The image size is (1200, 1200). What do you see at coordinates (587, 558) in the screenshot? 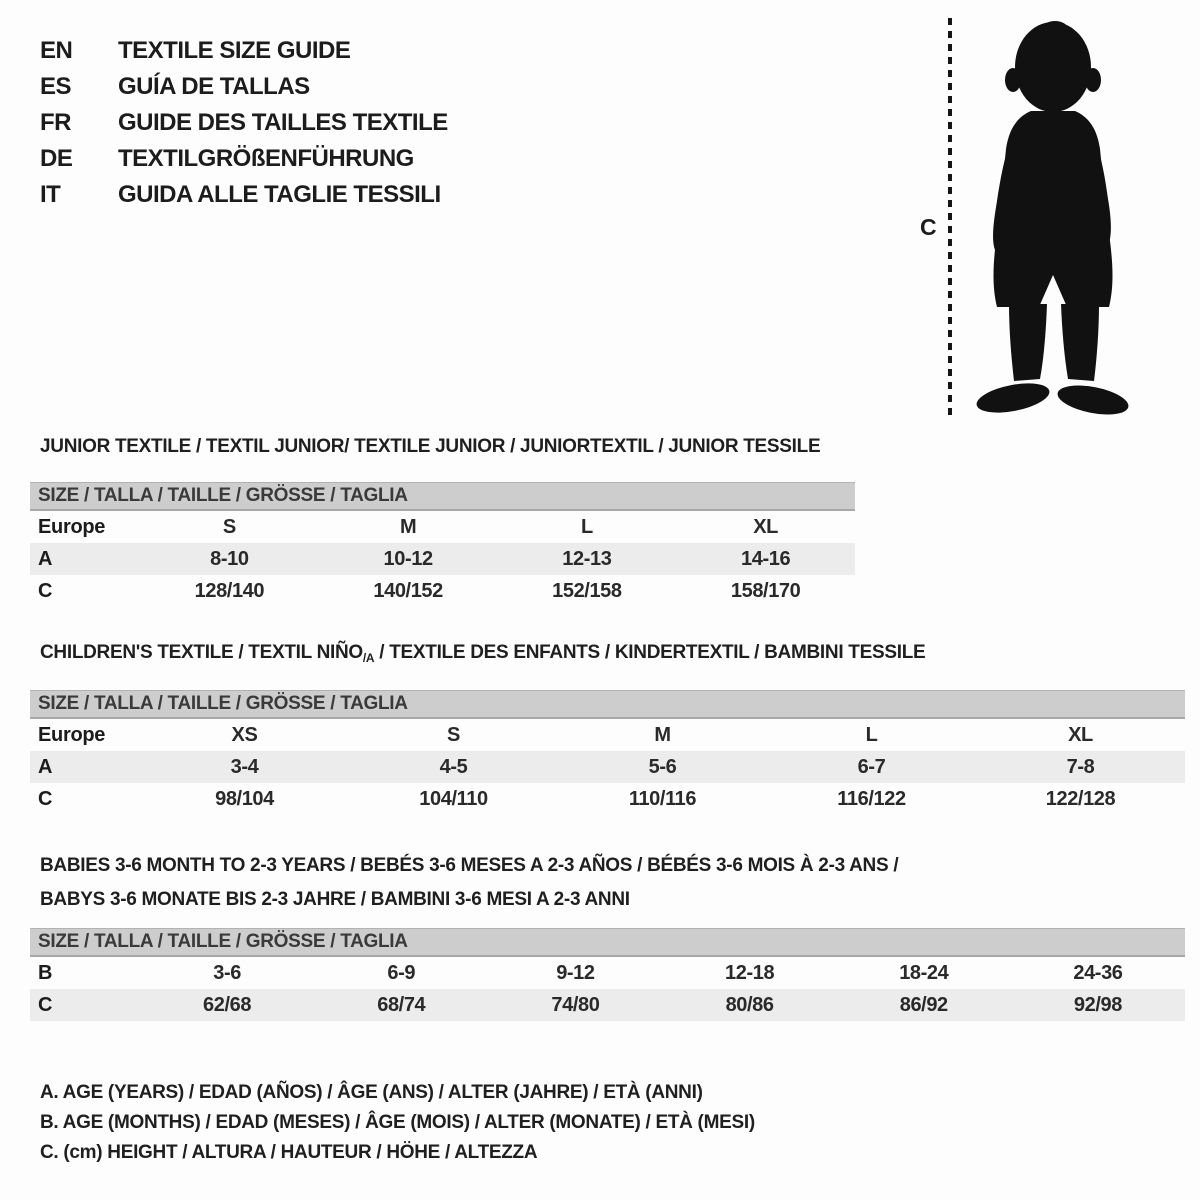
I see `age-cell: 12-13` at bounding box center [587, 558].